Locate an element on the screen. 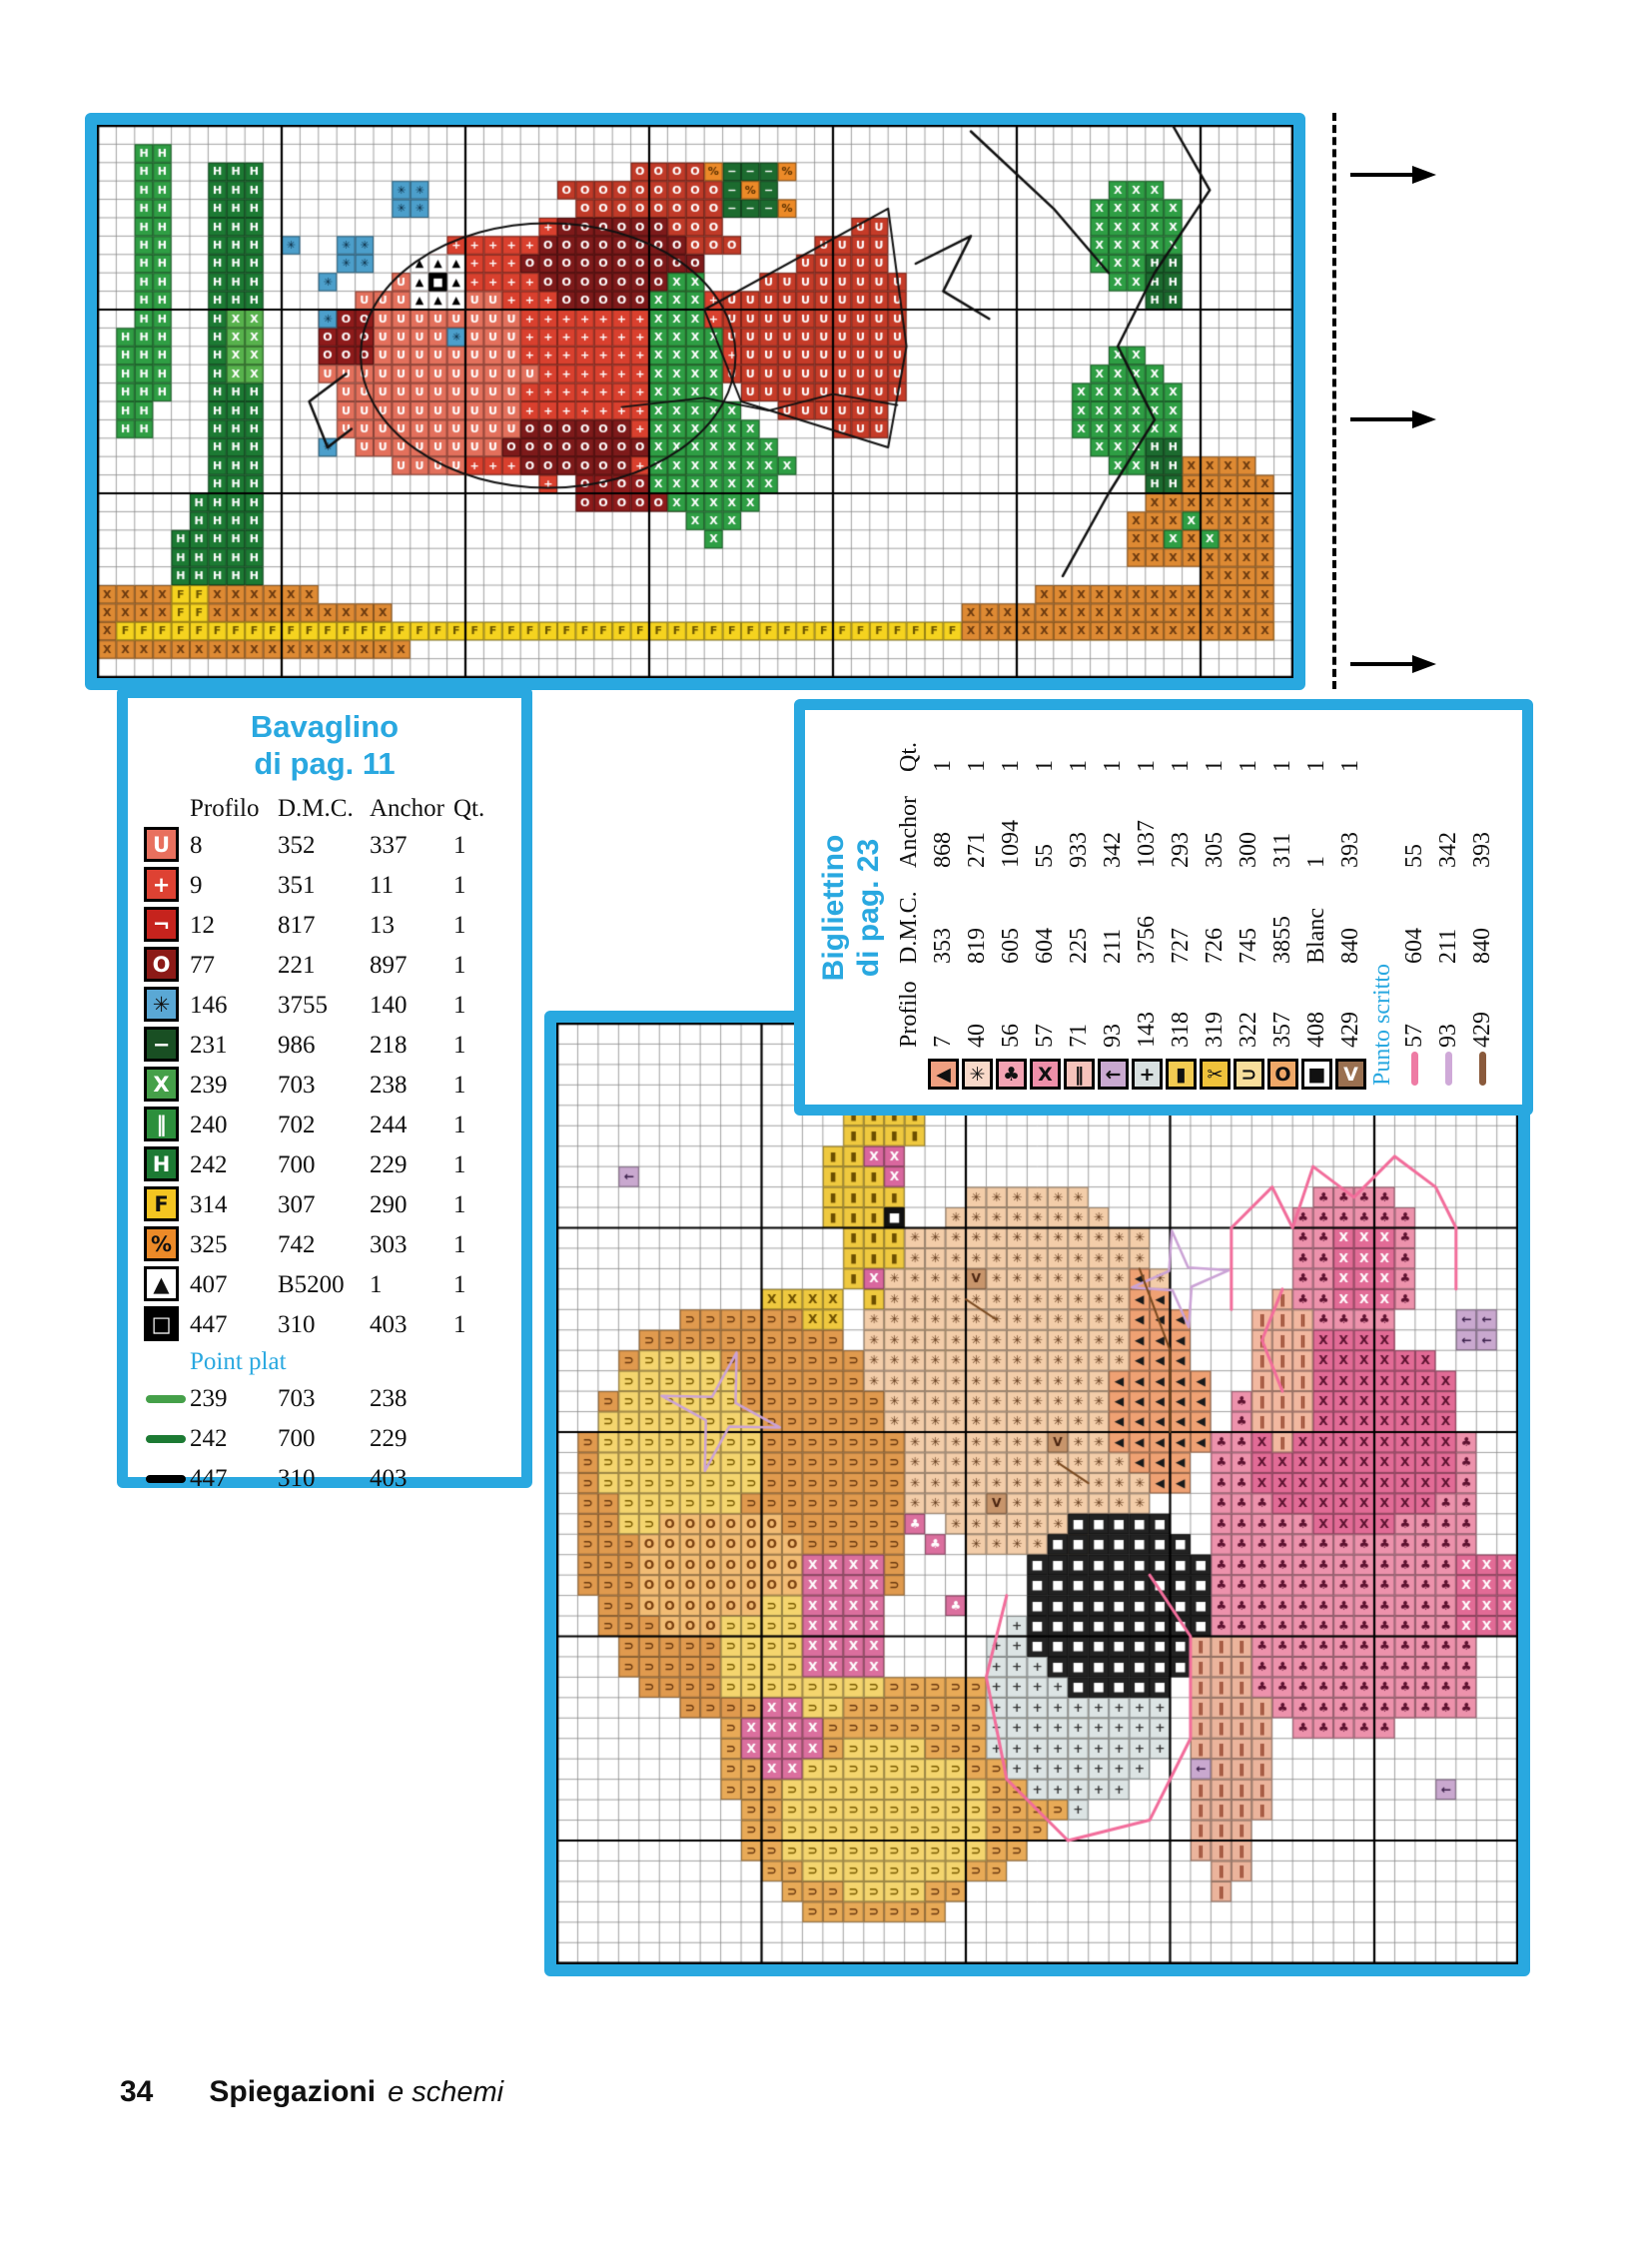  anchor-value: 897 is located at coordinates (389, 965).